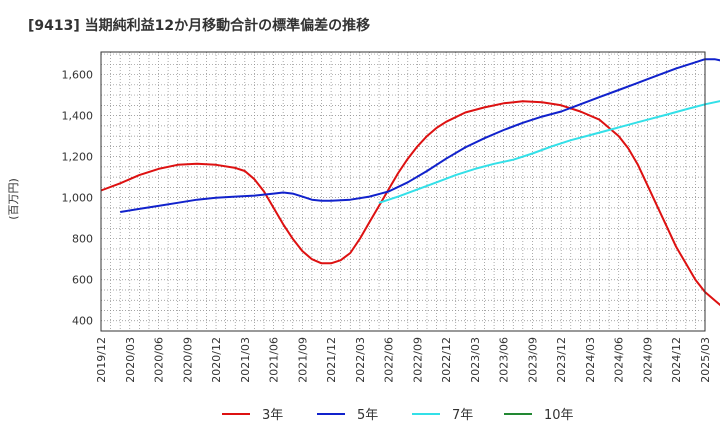 Image resolution: width=720 pixels, height=440 pixels. I want to click on y-tick-label: 1,000, so click(78, 198).